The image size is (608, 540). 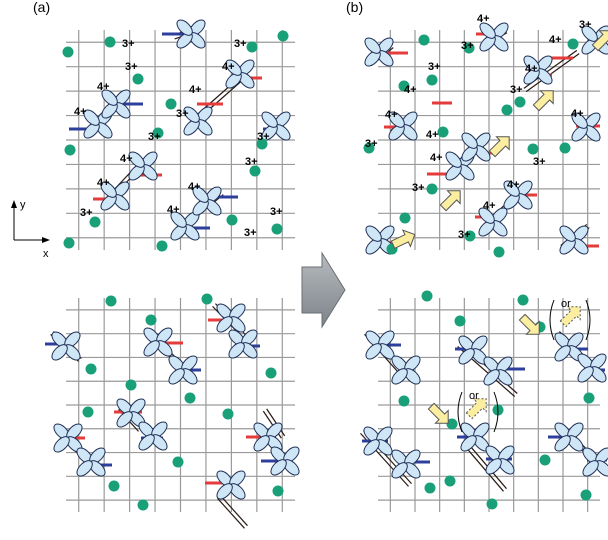 I want to click on or-label-lower: or, so click(x=474, y=396).